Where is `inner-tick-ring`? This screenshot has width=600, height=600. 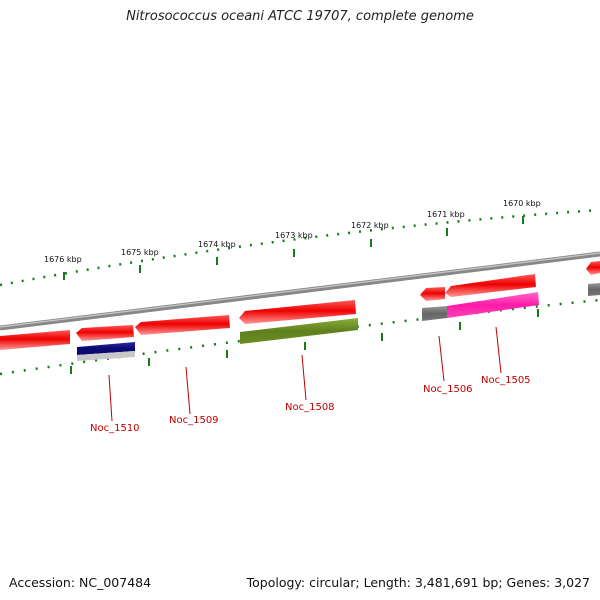 inner-tick-ring is located at coordinates (300, 337).